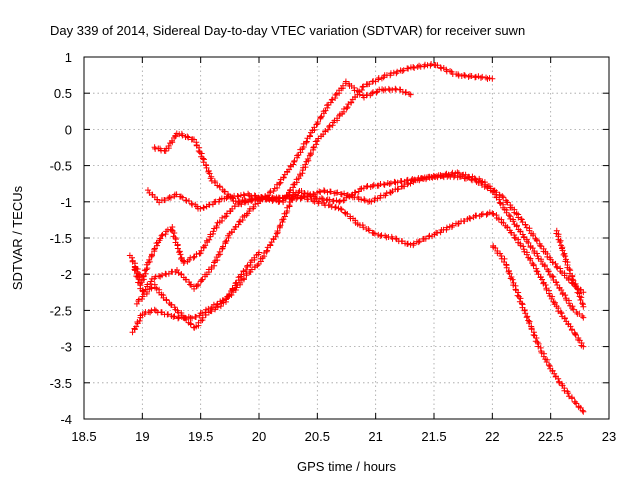  Describe the element at coordinates (83, 436) in the screenshot. I see `x-tick-label: 18.5` at that location.